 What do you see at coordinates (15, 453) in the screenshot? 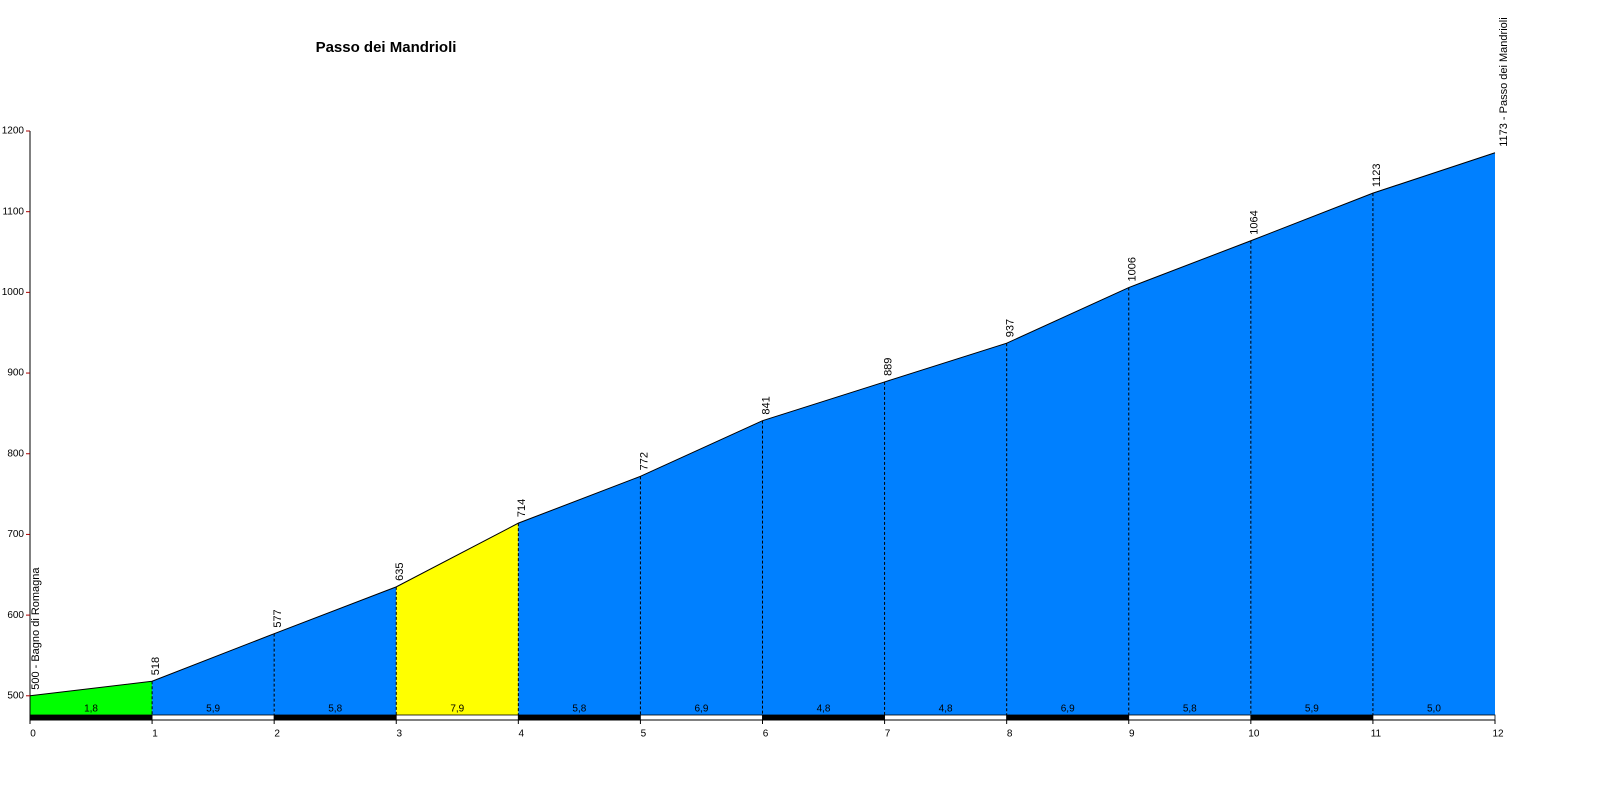
I see `y-tick-label: 800` at bounding box center [15, 453].